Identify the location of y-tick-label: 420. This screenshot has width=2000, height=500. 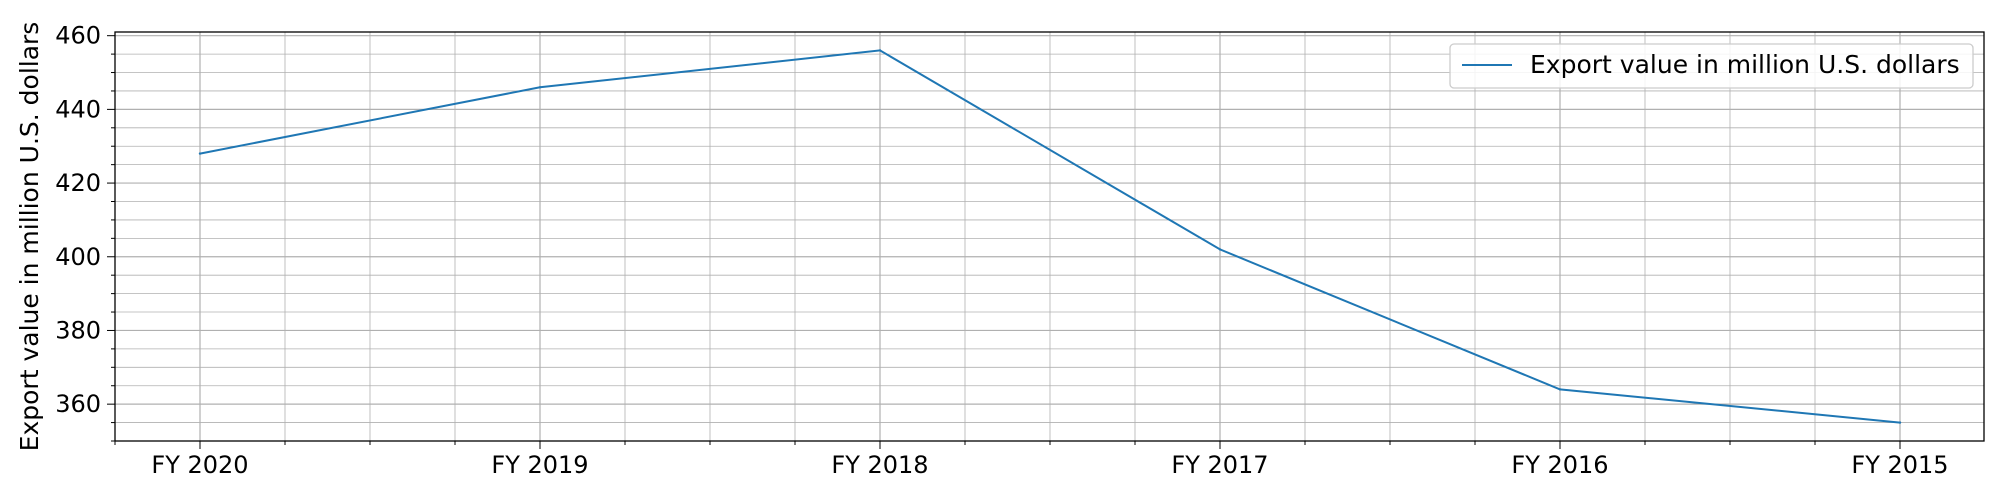
(78, 183).